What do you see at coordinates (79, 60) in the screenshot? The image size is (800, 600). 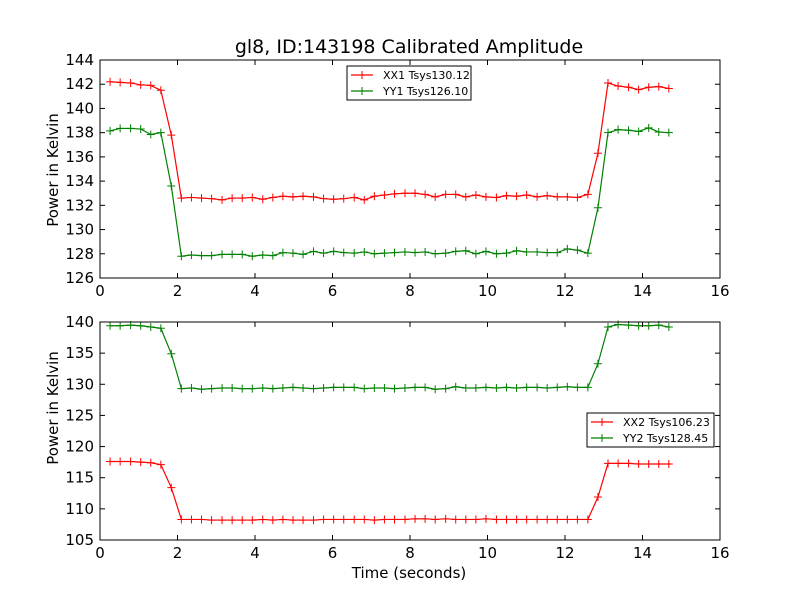 I see `top-y-tick-label: 144` at bounding box center [79, 60].